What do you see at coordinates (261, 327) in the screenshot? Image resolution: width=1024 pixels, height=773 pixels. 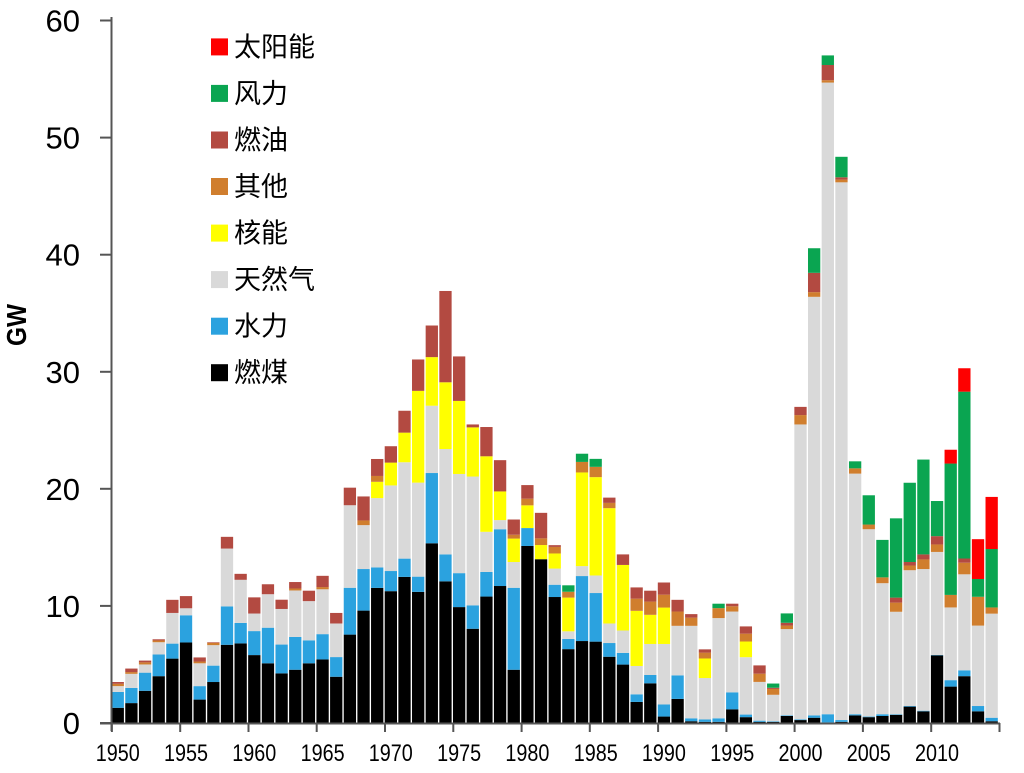 I see `svg-text: 水力` at bounding box center [261, 327].